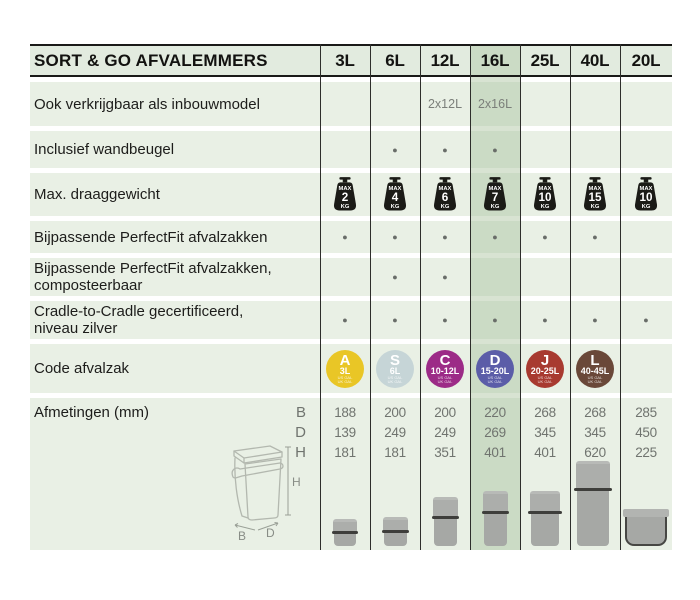  I want to click on table-cell: S 6L US GAL UK GAL, so click(395, 368).